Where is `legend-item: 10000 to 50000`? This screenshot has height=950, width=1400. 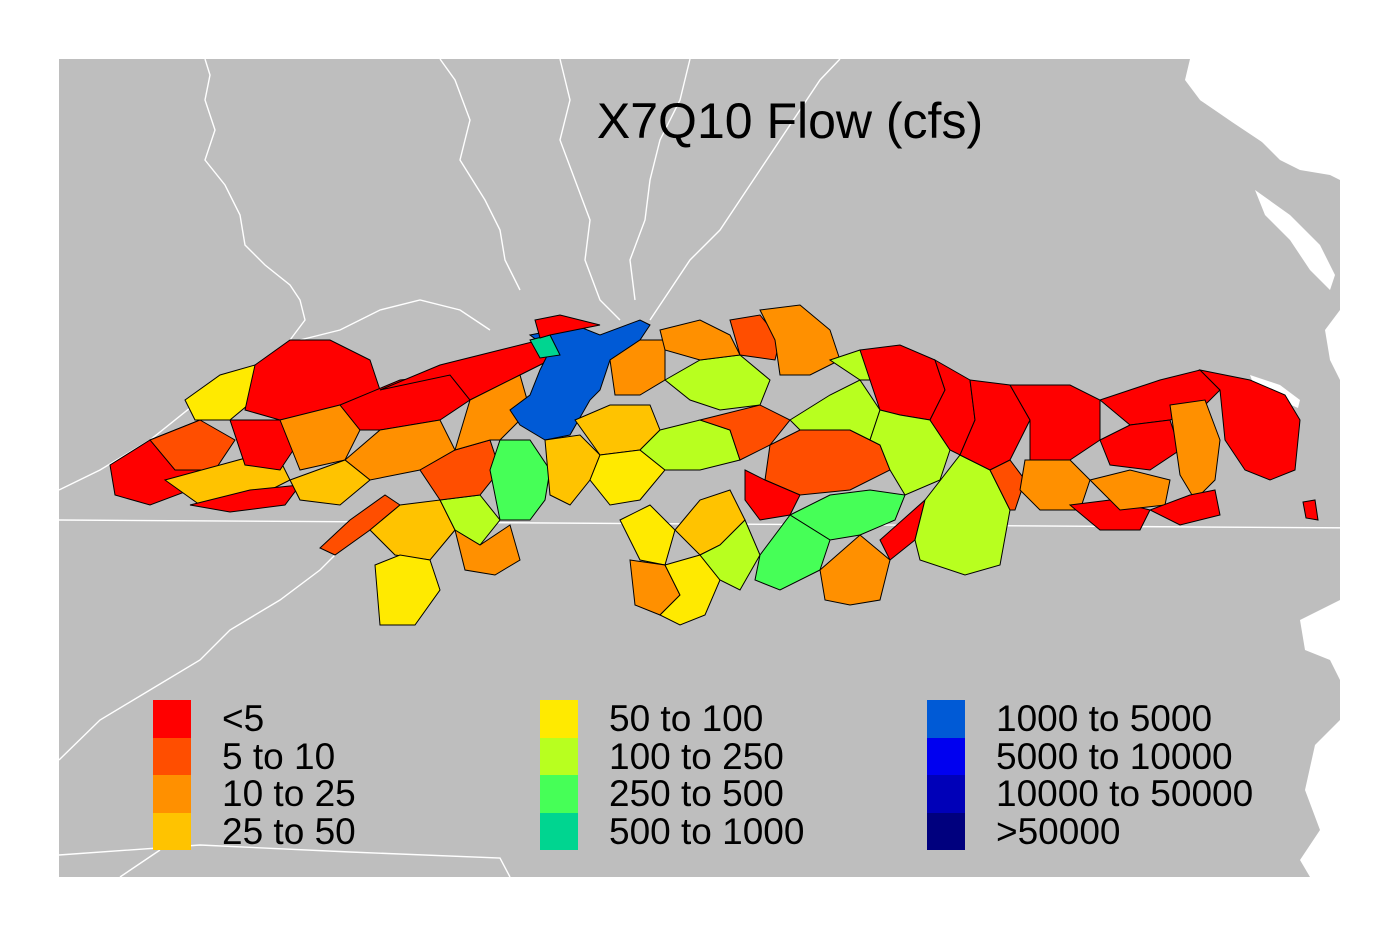
legend-item: 10000 to 50000 is located at coordinates (1090, 794).